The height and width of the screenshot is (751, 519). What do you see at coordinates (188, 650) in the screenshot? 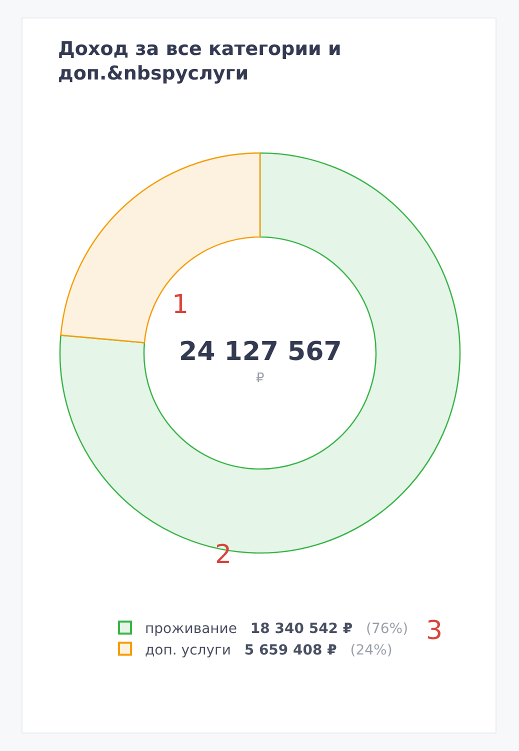
I see `legend-label: доп. услуги` at bounding box center [188, 650].